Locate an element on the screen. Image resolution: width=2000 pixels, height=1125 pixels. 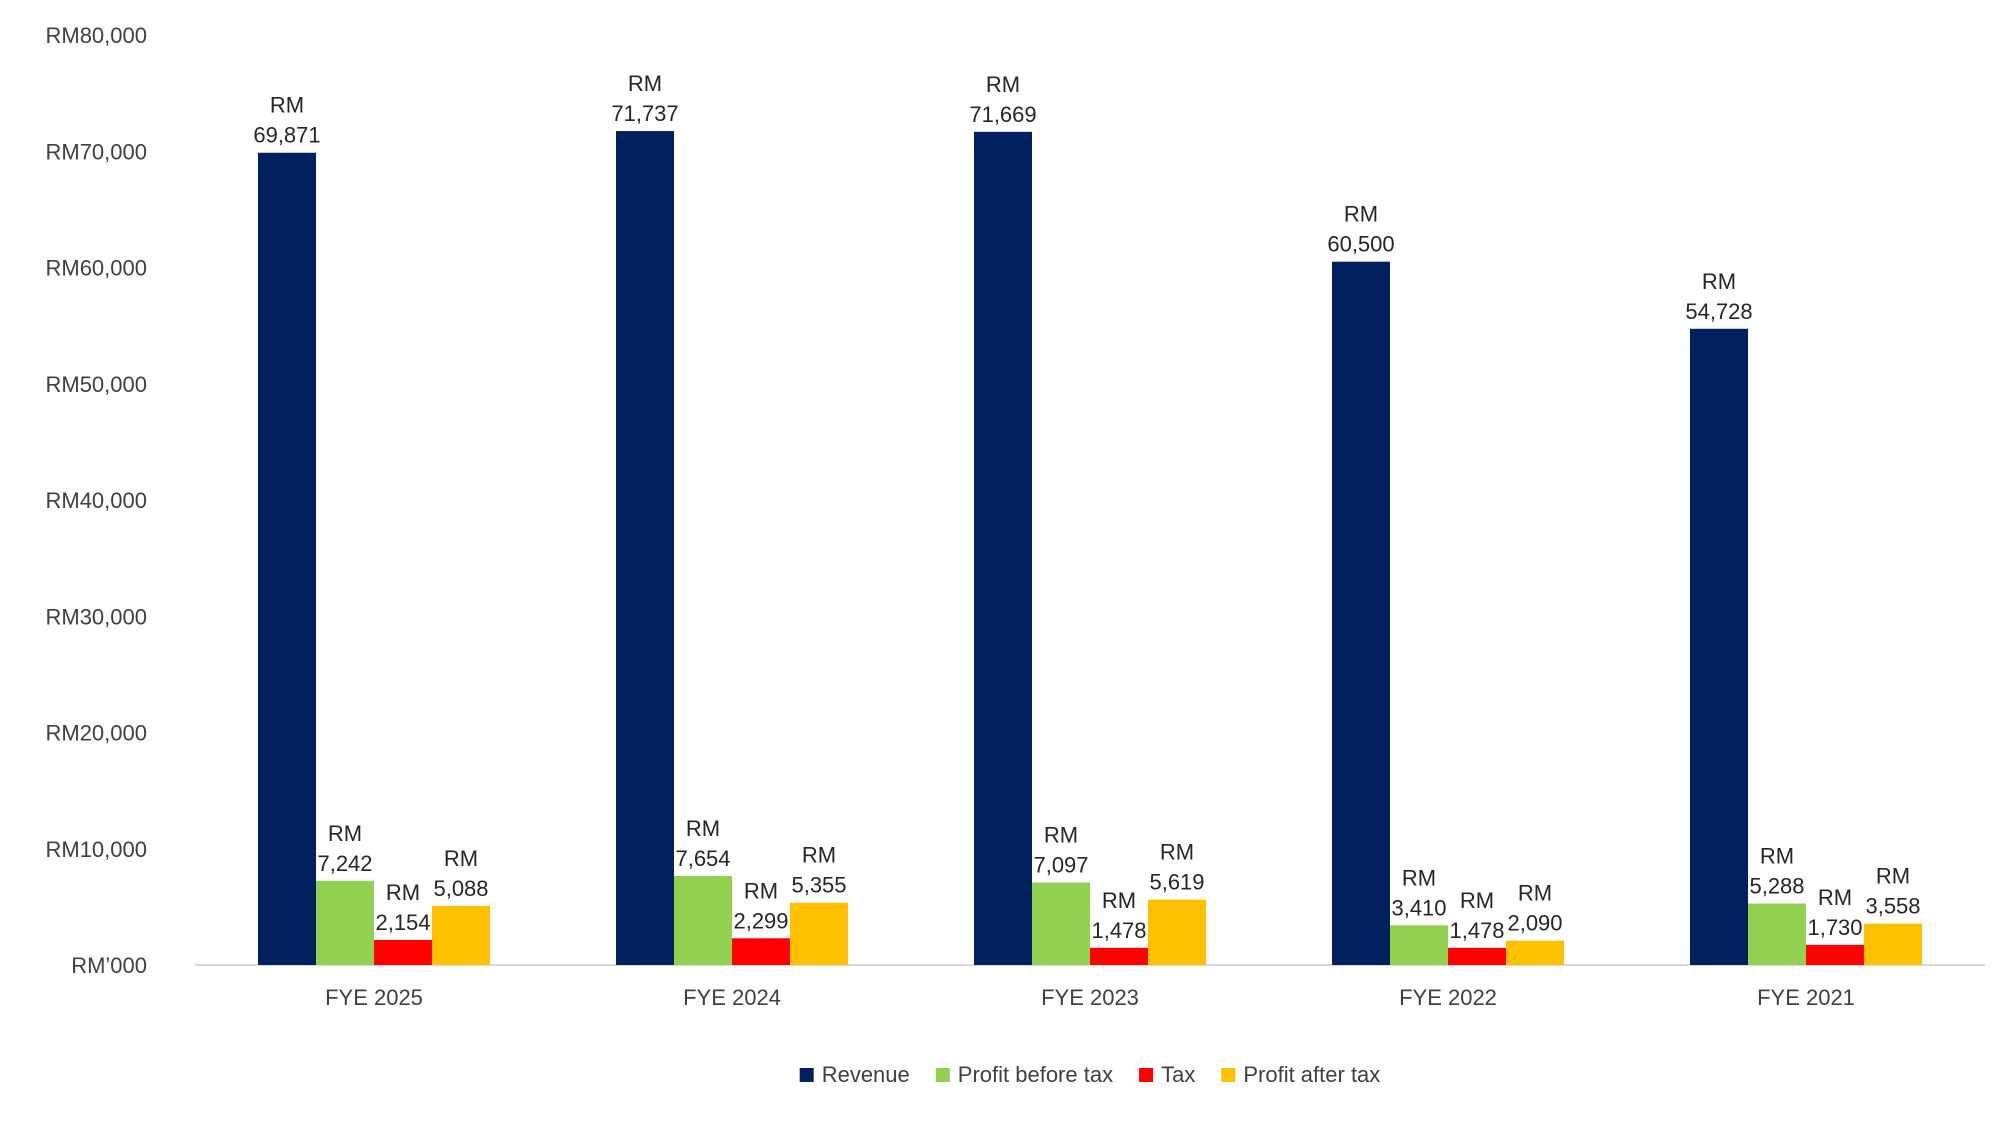
y-tick-label: RM’000 is located at coordinates (109, 965).